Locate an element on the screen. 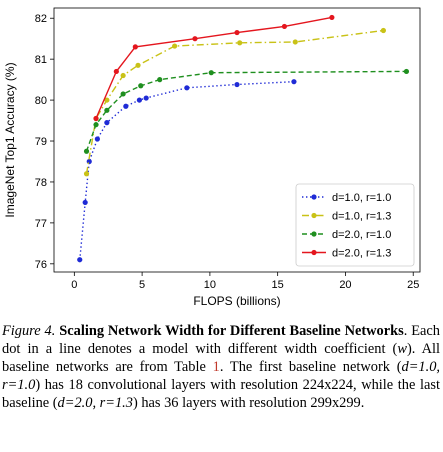 The image size is (443, 452). x-tick-label-3: 15 is located at coordinates (278, 285).